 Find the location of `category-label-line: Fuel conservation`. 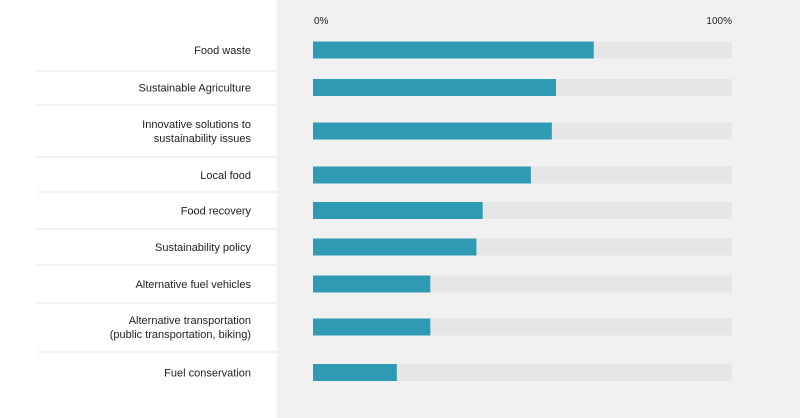

category-label-line: Fuel conservation is located at coordinates (207, 374).